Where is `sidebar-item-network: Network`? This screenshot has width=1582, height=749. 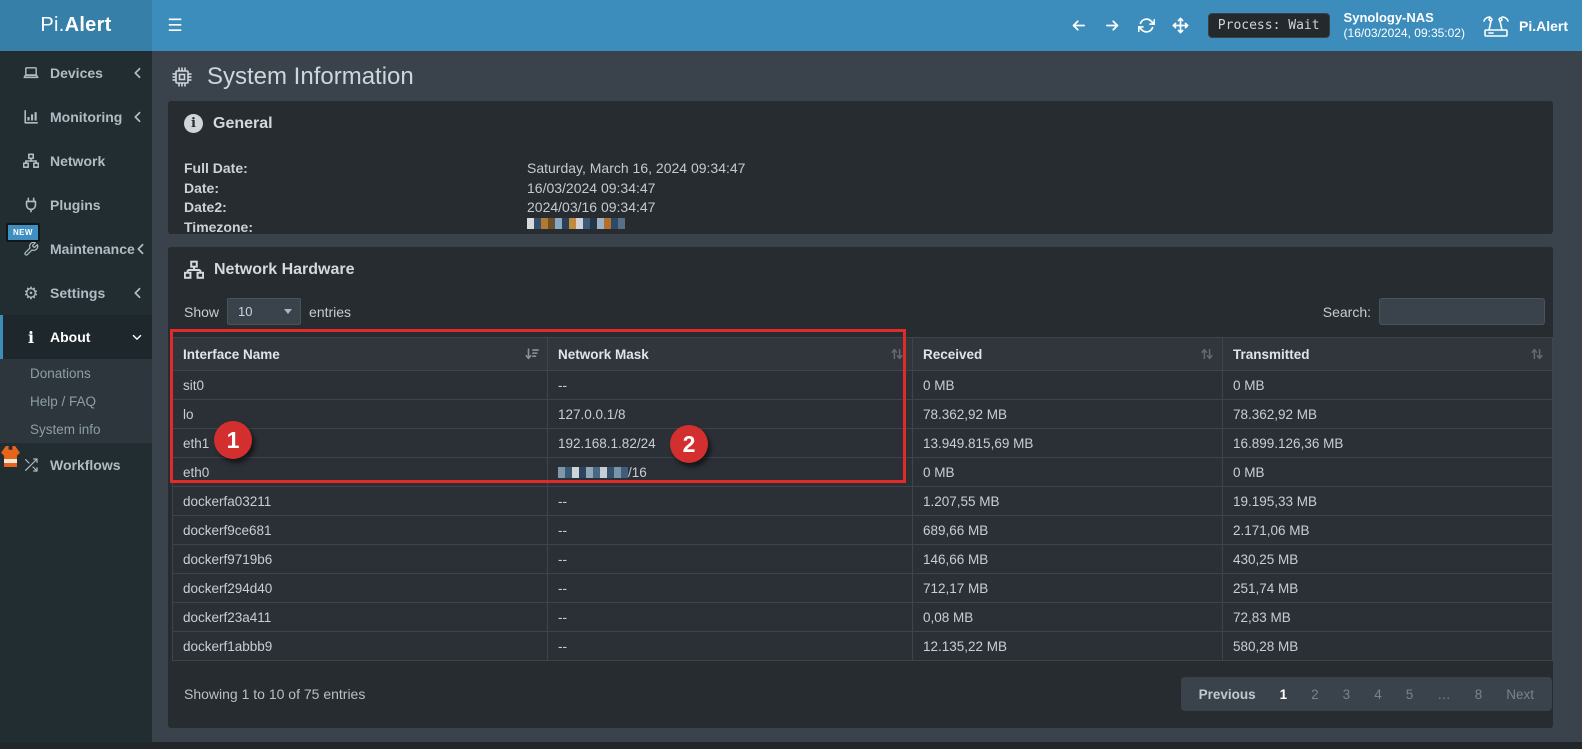 sidebar-item-network: Network is located at coordinates (76, 161).